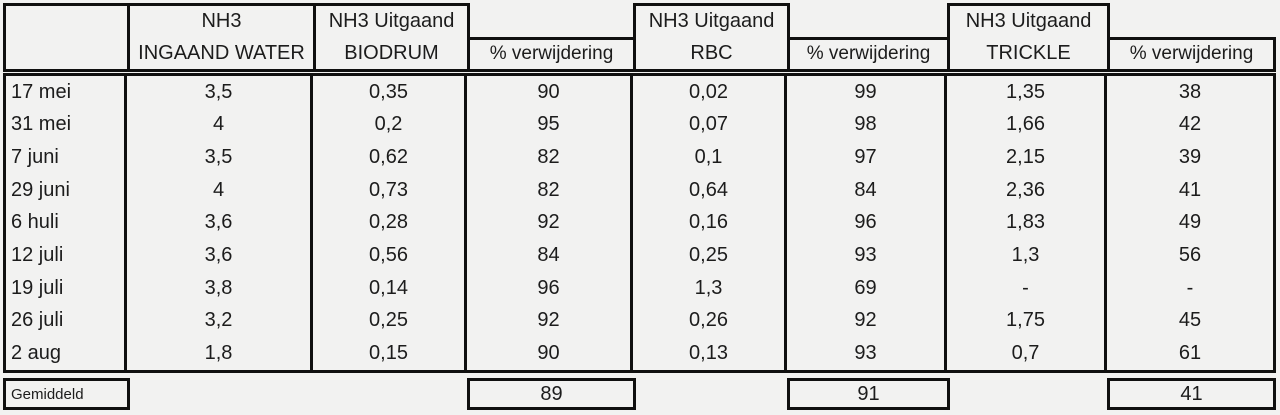 The image size is (1280, 415). I want to click on header-nh3-uitgaand-trickle: NH3 Uitgaand TRICKLE, so click(1028, 37).